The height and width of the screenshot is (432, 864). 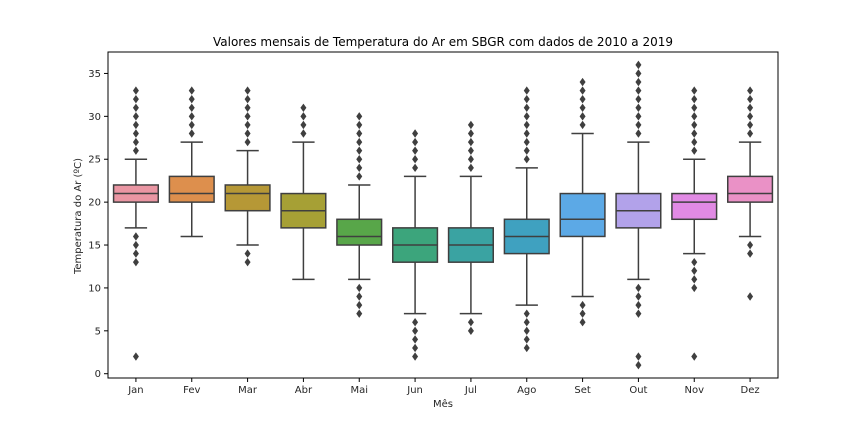 I want to click on box-ago, so click(x=526, y=219).